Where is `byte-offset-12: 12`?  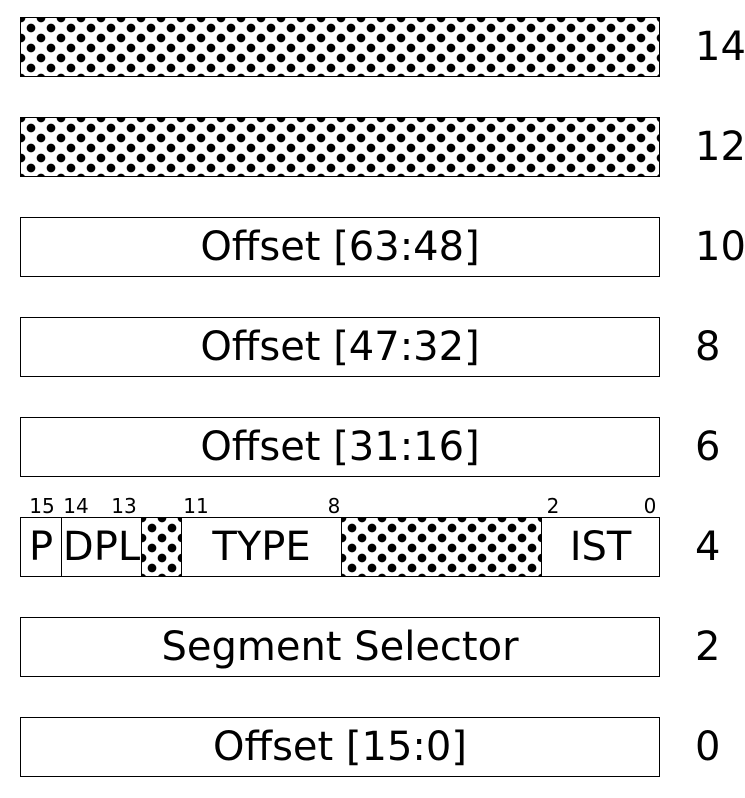
byte-offset-12: 12 is located at coordinates (720, 147).